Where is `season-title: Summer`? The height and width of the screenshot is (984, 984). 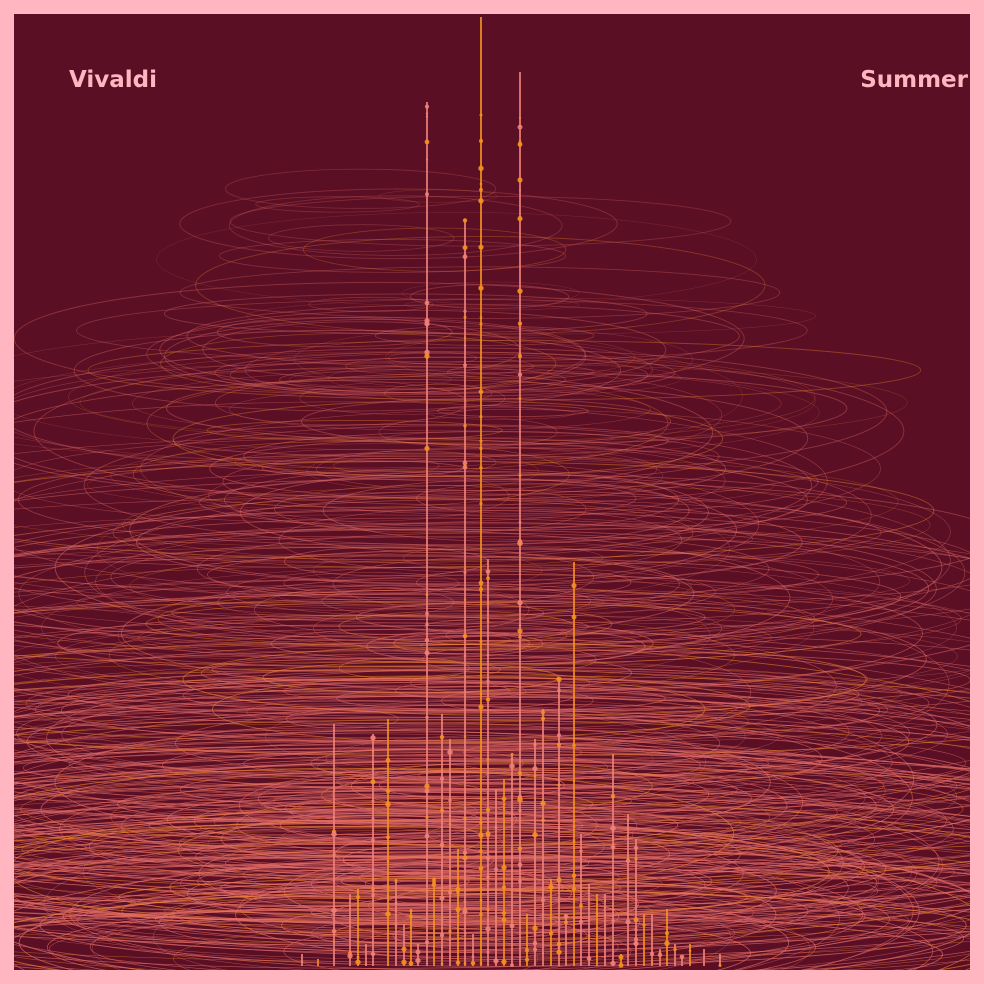 season-title: Summer is located at coordinates (914, 80).